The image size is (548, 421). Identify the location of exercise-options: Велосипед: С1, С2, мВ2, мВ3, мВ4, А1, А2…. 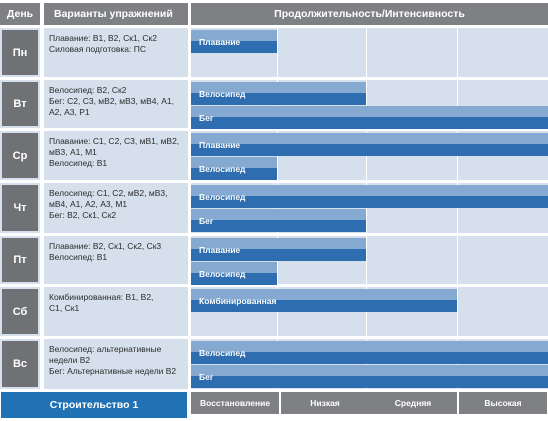
(116, 208).